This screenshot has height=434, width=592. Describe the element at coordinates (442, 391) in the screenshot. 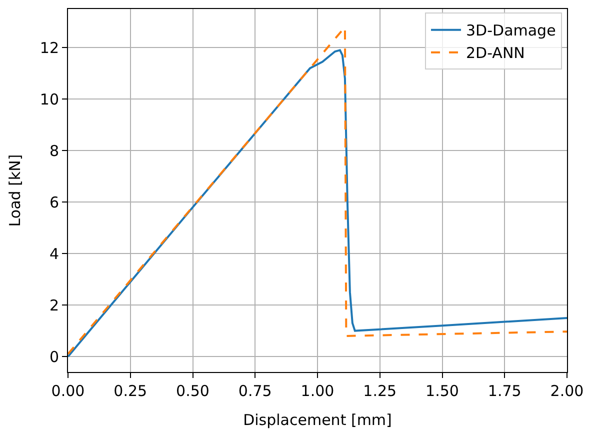

I see `x-tick-label: 1.50` at that location.